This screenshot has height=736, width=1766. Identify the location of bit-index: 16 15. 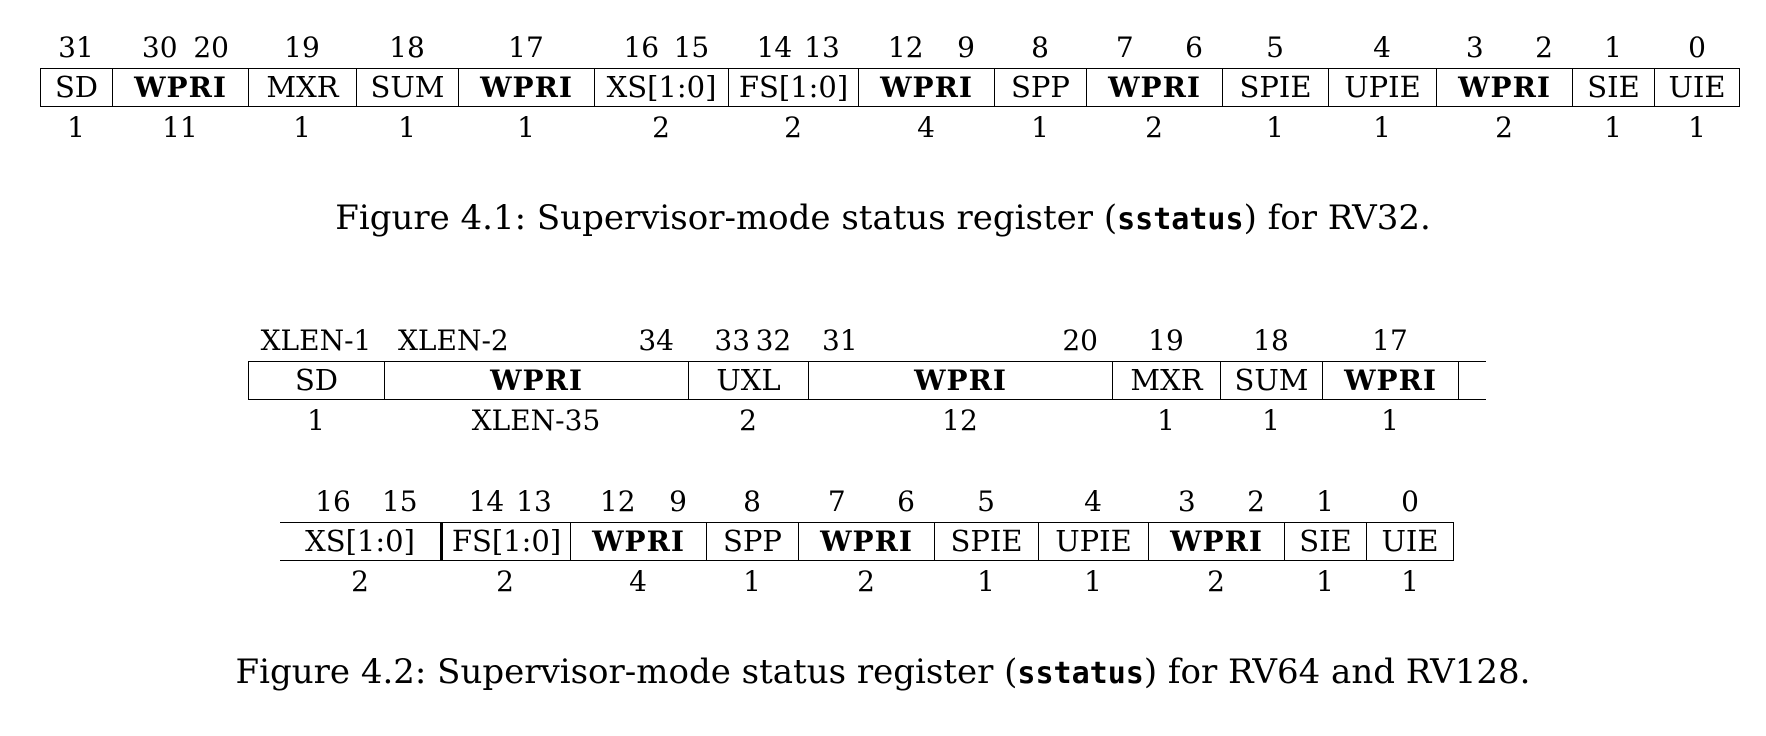
(661, 48).